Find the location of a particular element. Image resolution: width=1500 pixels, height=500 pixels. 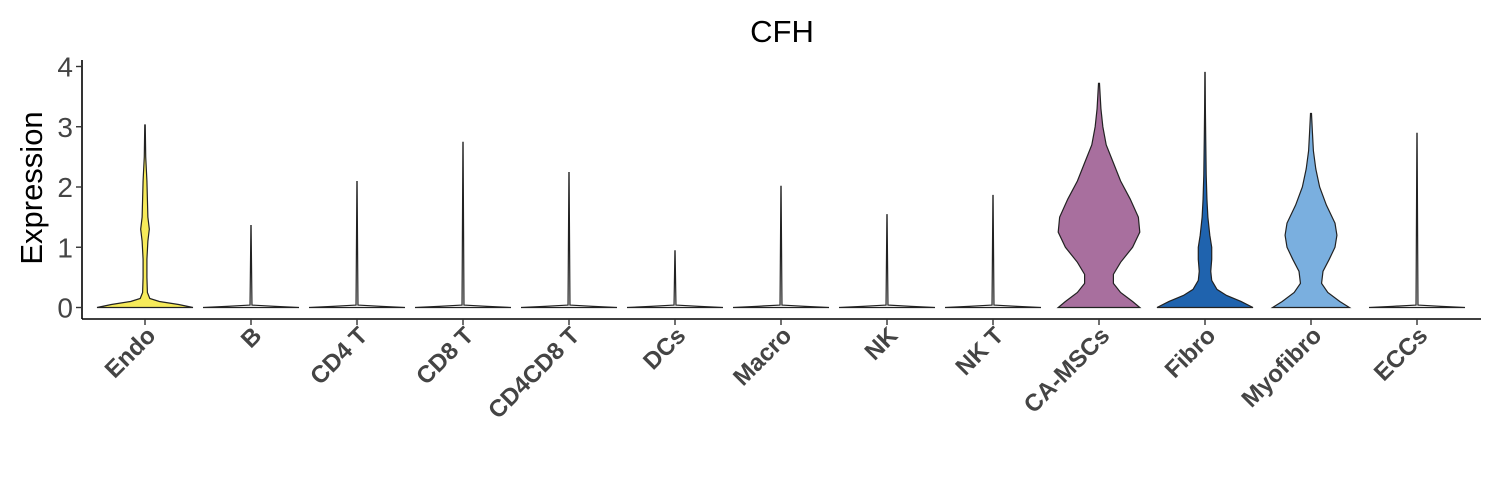

violin-ca-mscs is located at coordinates (1099, 195).